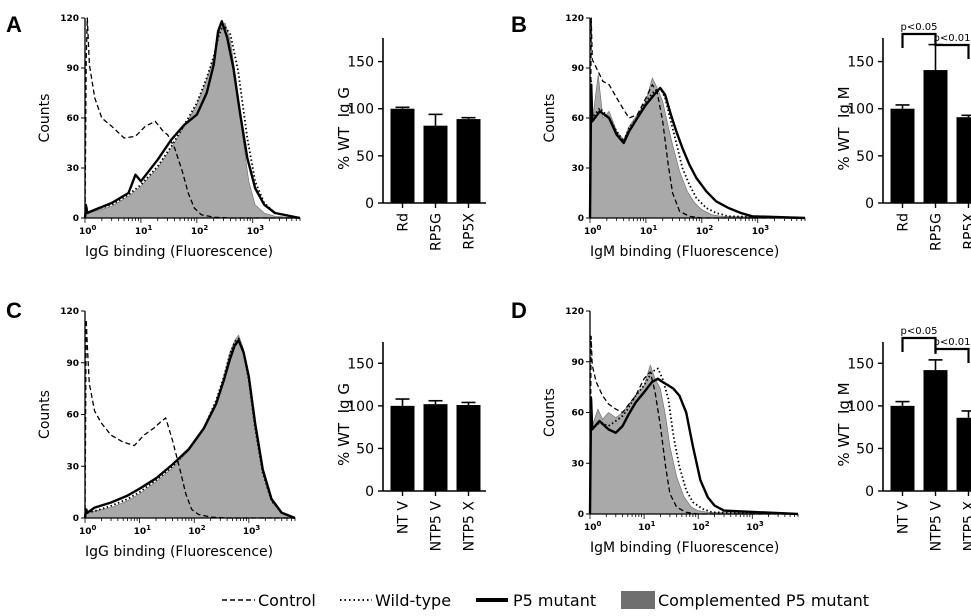 Image resolution: width=971 pixels, height=616 pixels. I want to click on panel-letter-c: C, so click(14, 310).